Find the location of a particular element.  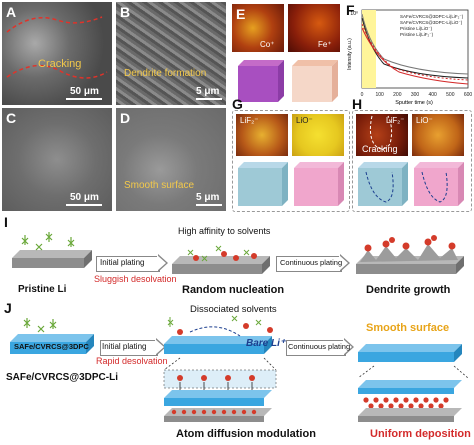

panel-label-g: G is located at coordinates (237, 104).